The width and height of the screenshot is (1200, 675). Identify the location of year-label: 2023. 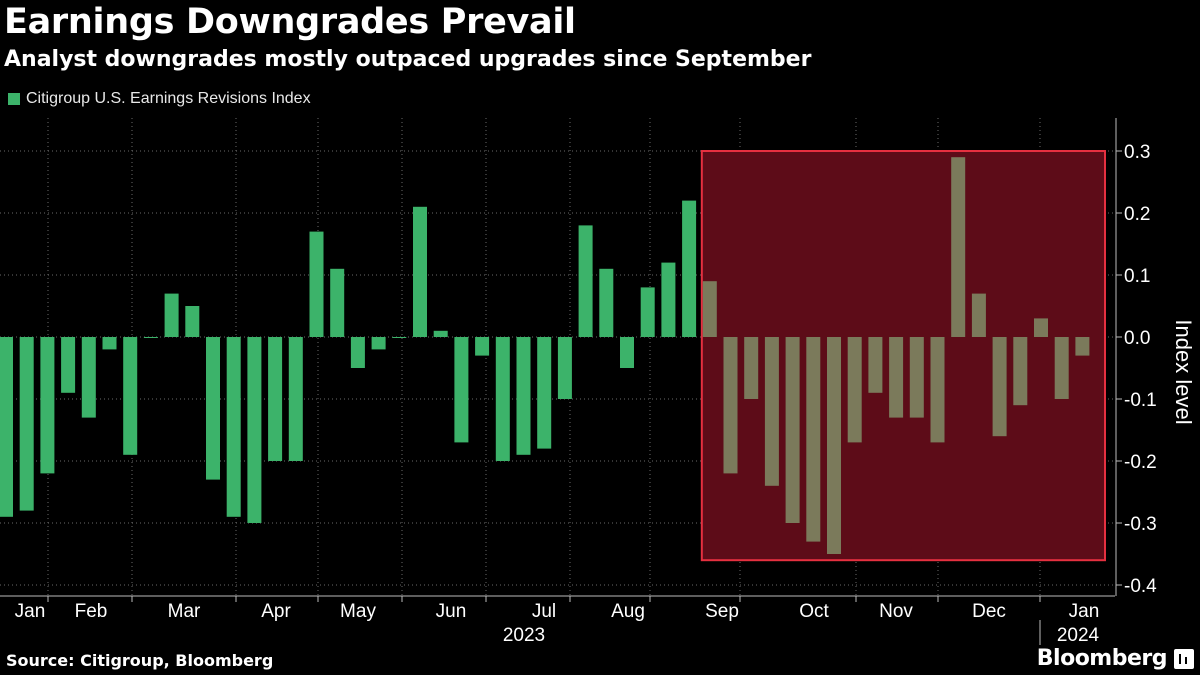
(524, 635).